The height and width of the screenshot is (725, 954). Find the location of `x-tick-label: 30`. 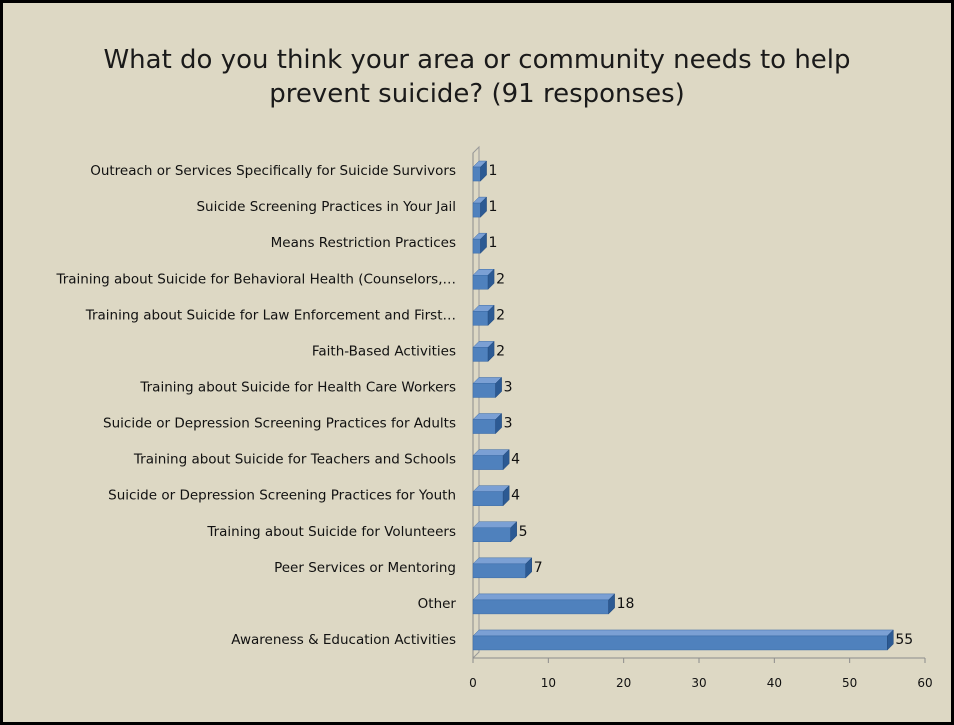

x-tick-label: 30 is located at coordinates (698, 683).